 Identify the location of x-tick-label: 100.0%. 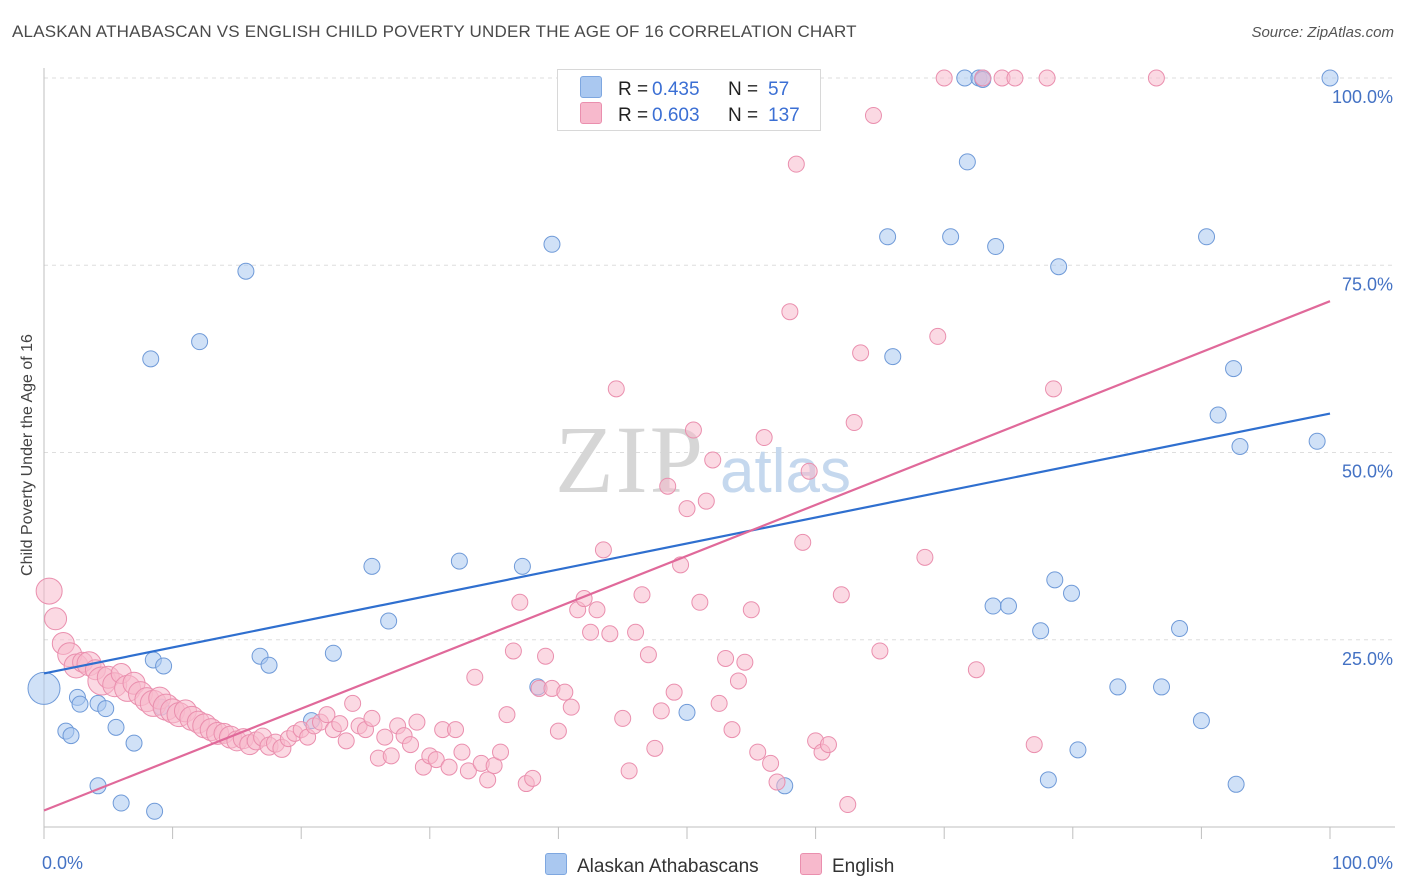
(1362, 863).